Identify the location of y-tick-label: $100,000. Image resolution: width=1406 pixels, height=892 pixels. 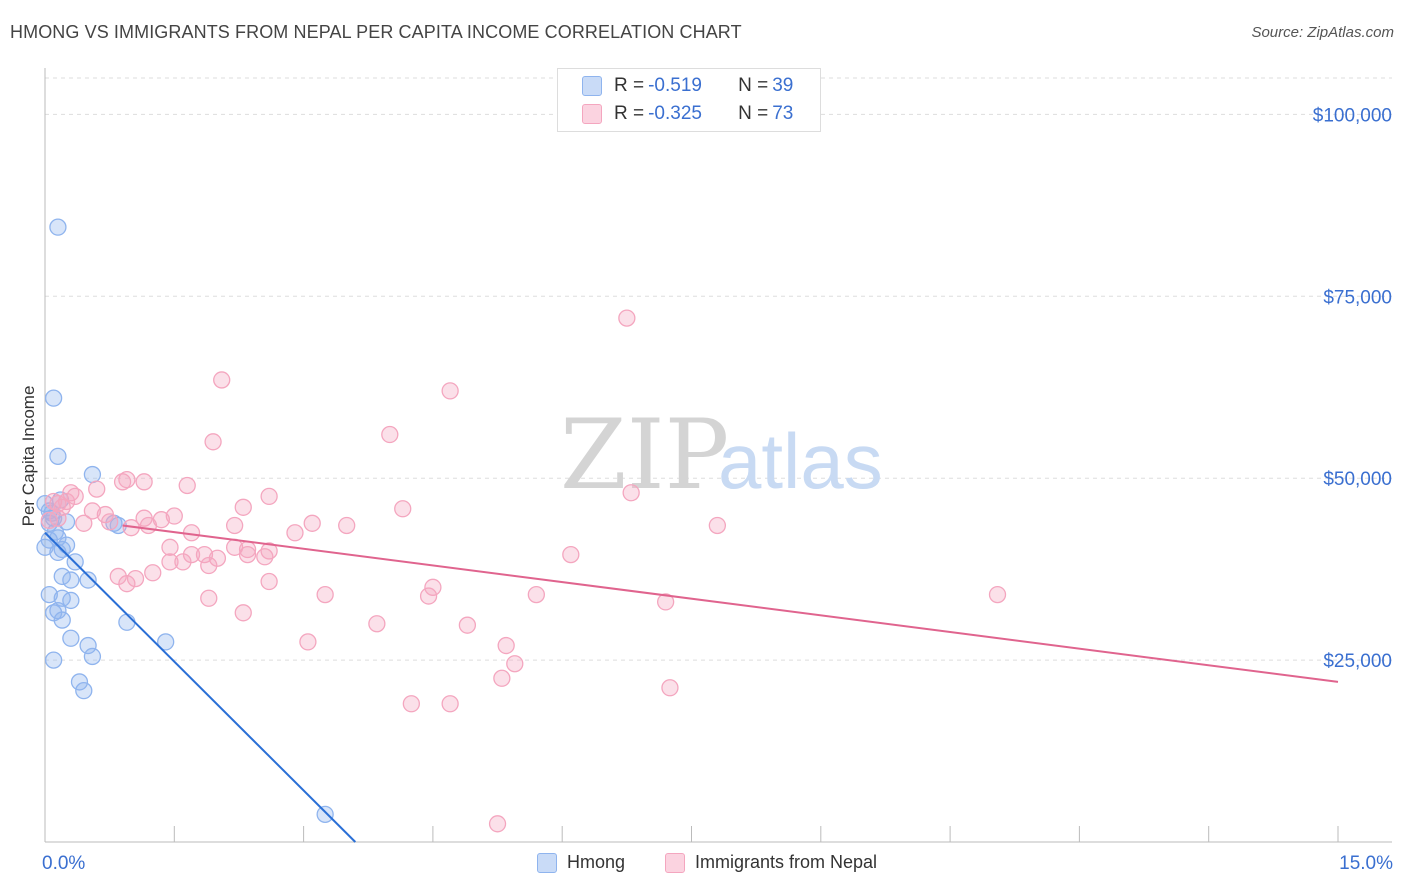
(1352, 115).